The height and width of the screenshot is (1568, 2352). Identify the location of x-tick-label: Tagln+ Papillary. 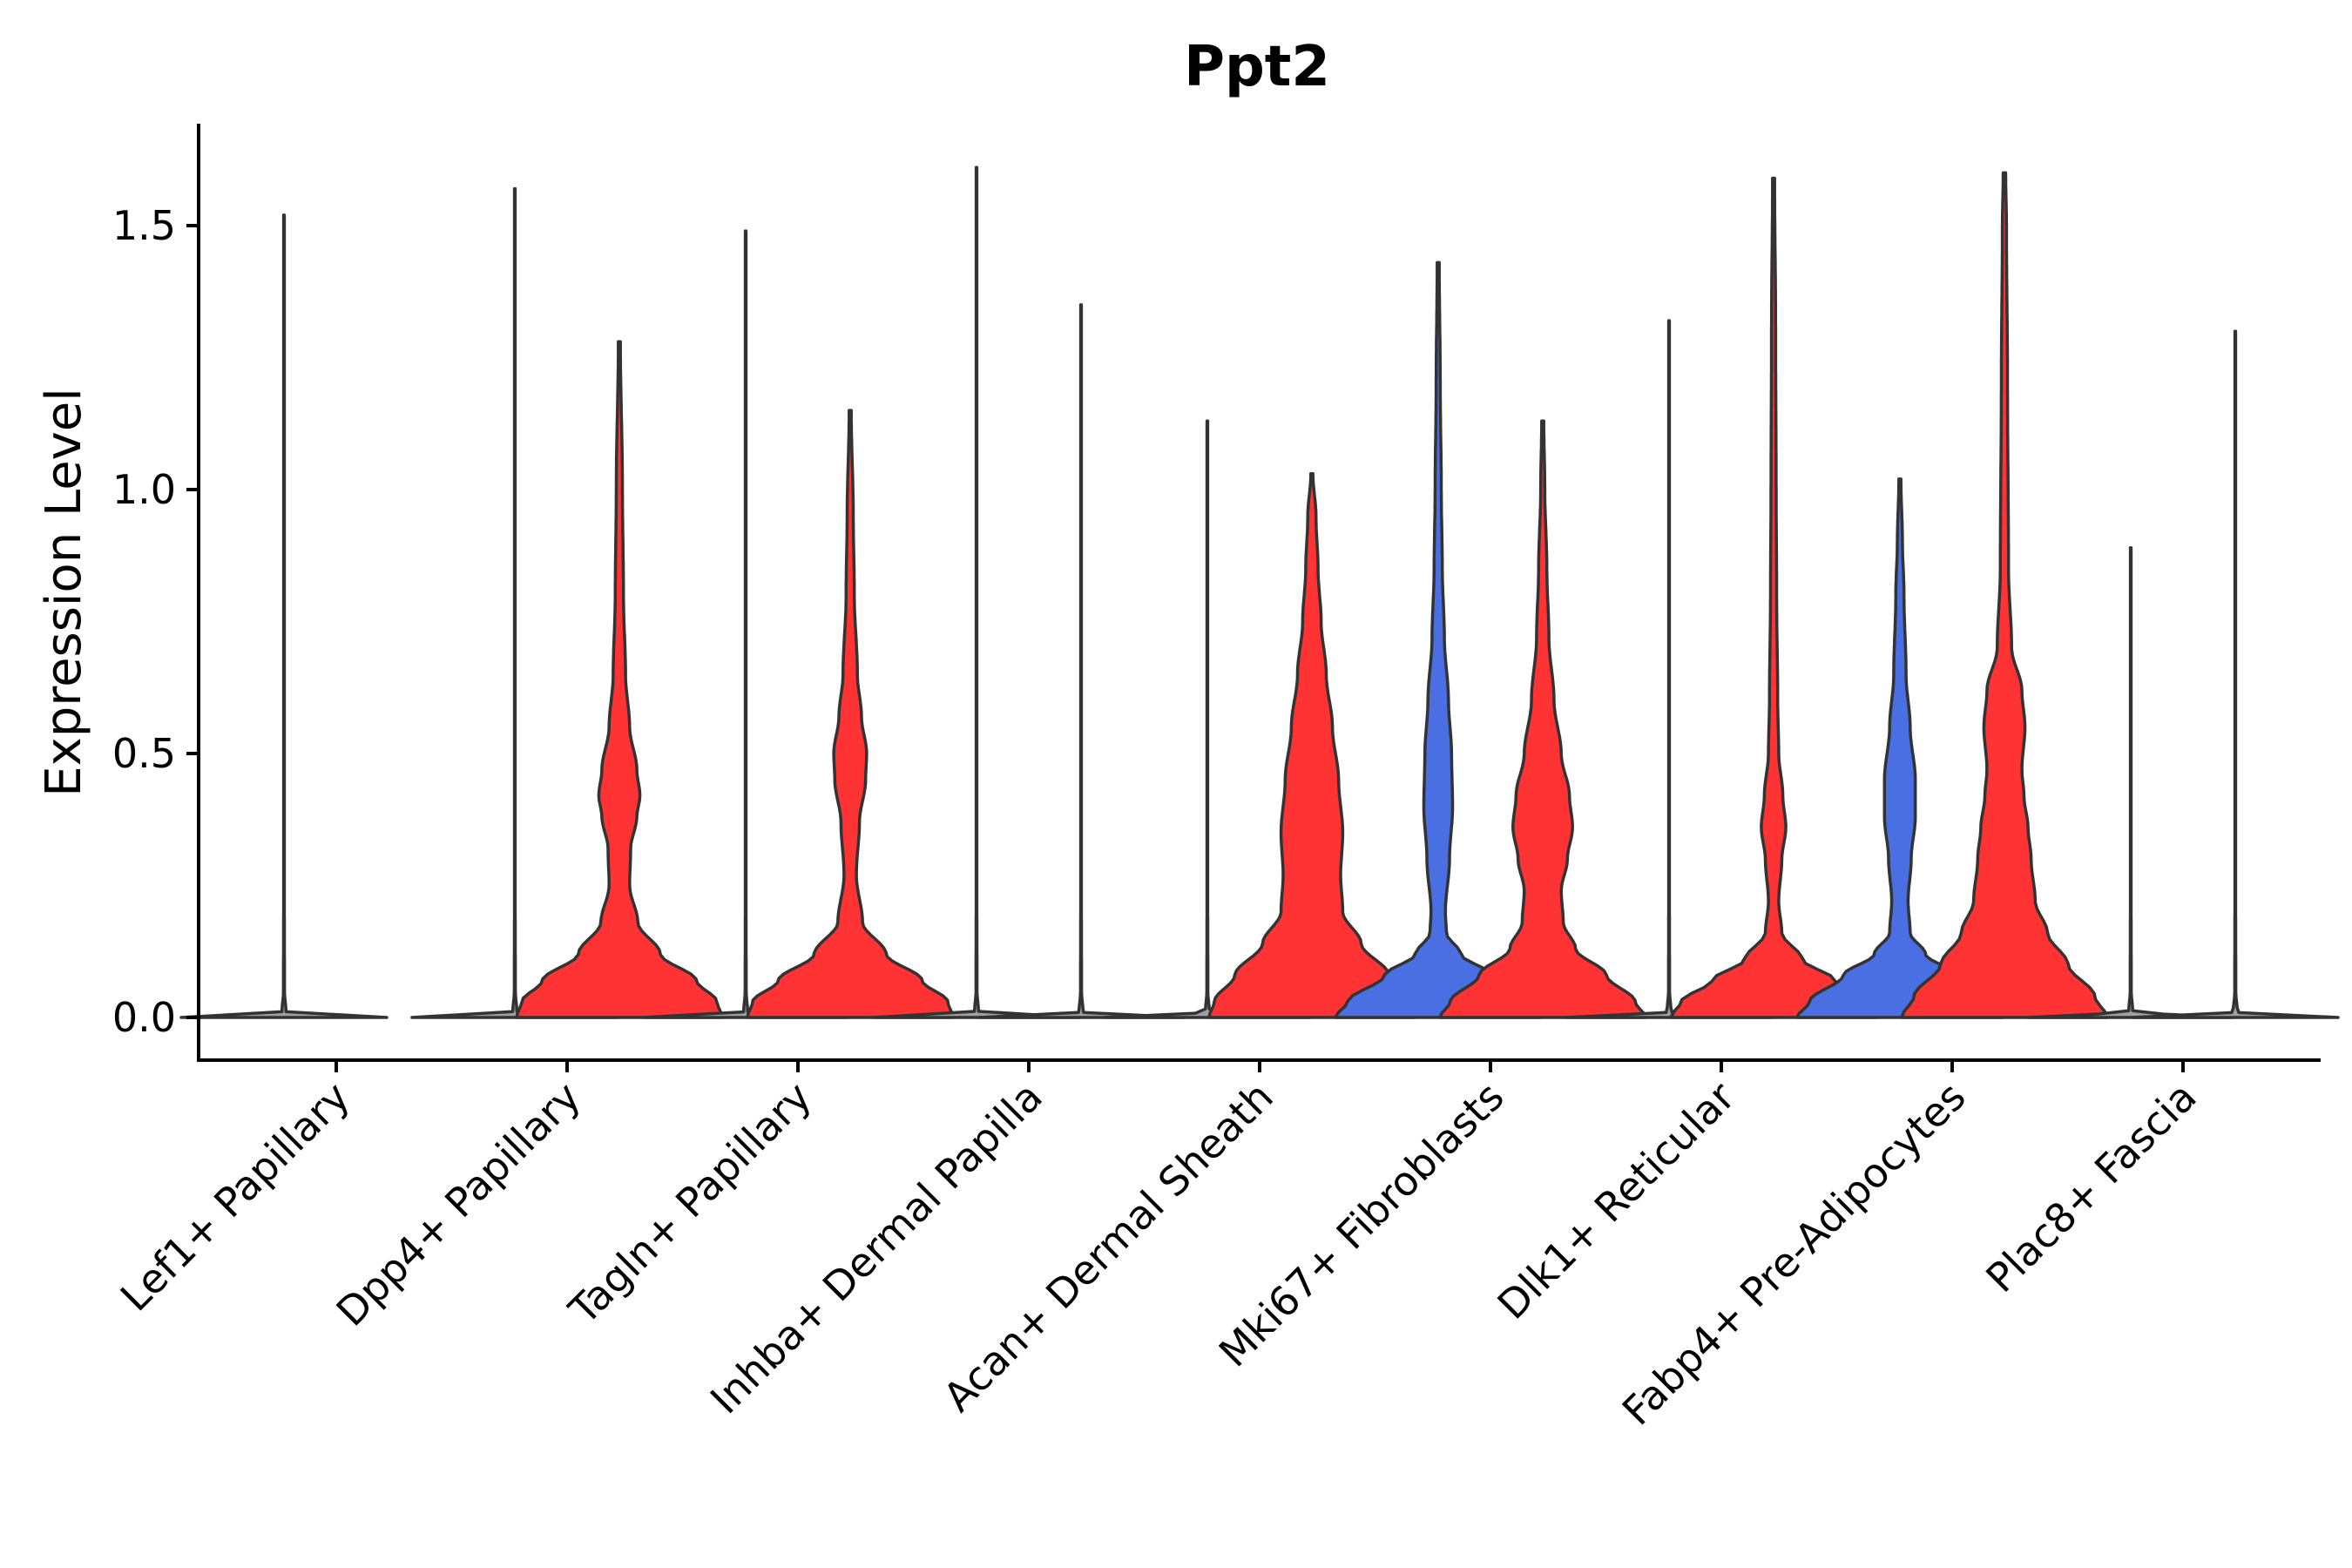
(690, 1204).